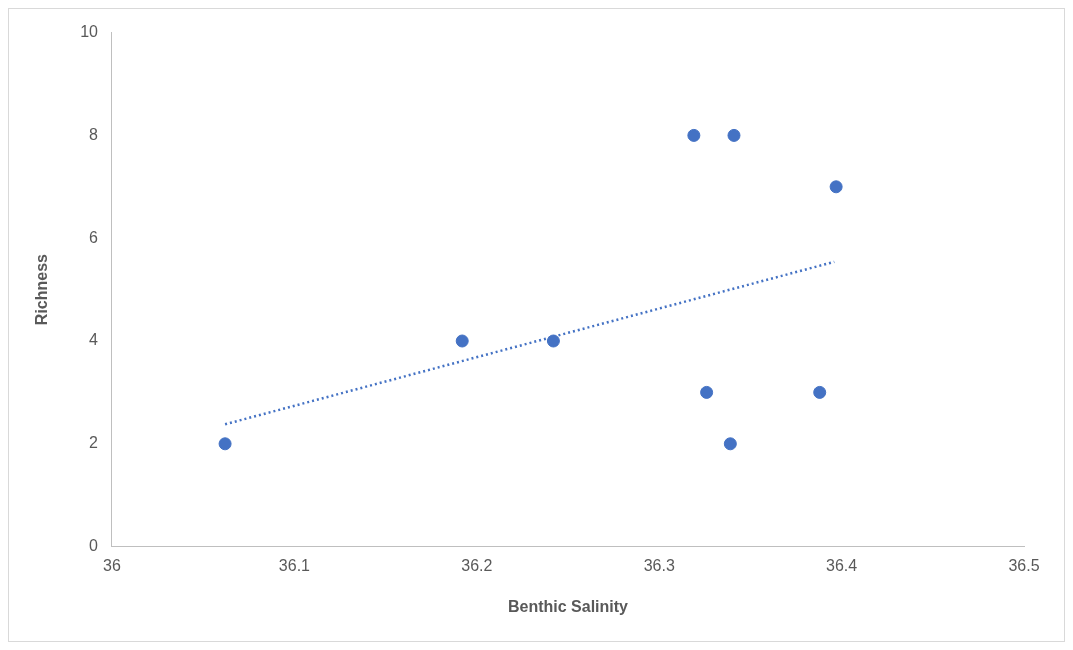  Describe the element at coordinates (89, 32) in the screenshot. I see `y-tick-label: 10` at that location.